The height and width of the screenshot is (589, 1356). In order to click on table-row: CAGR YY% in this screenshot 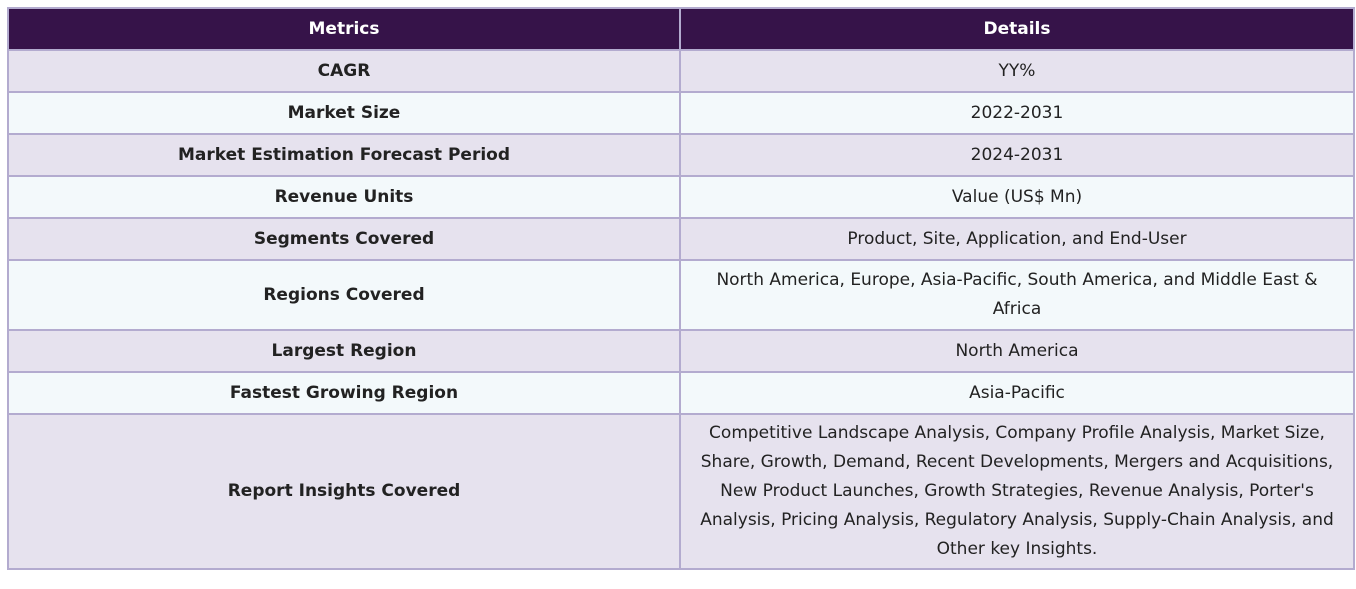, I will do `click(681, 71)`.